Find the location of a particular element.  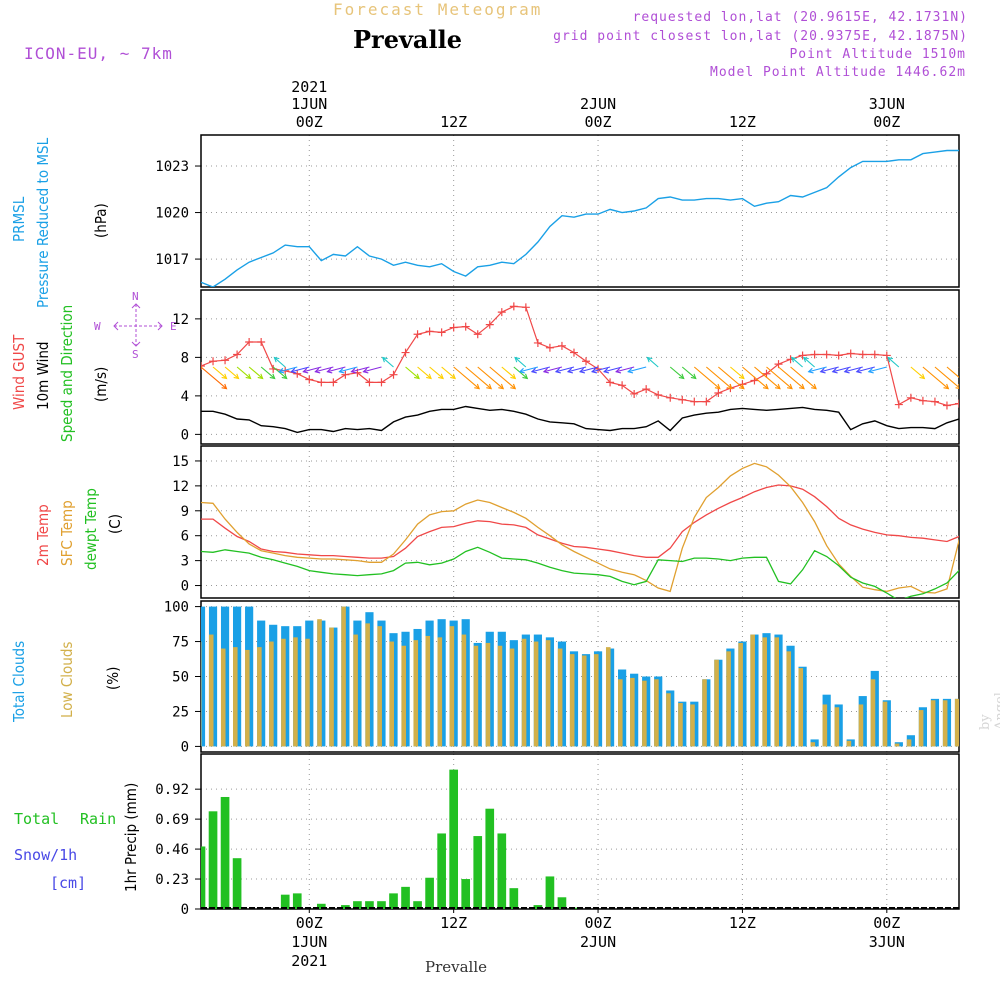

y-tick-label: 8 is located at coordinates (185, 358).